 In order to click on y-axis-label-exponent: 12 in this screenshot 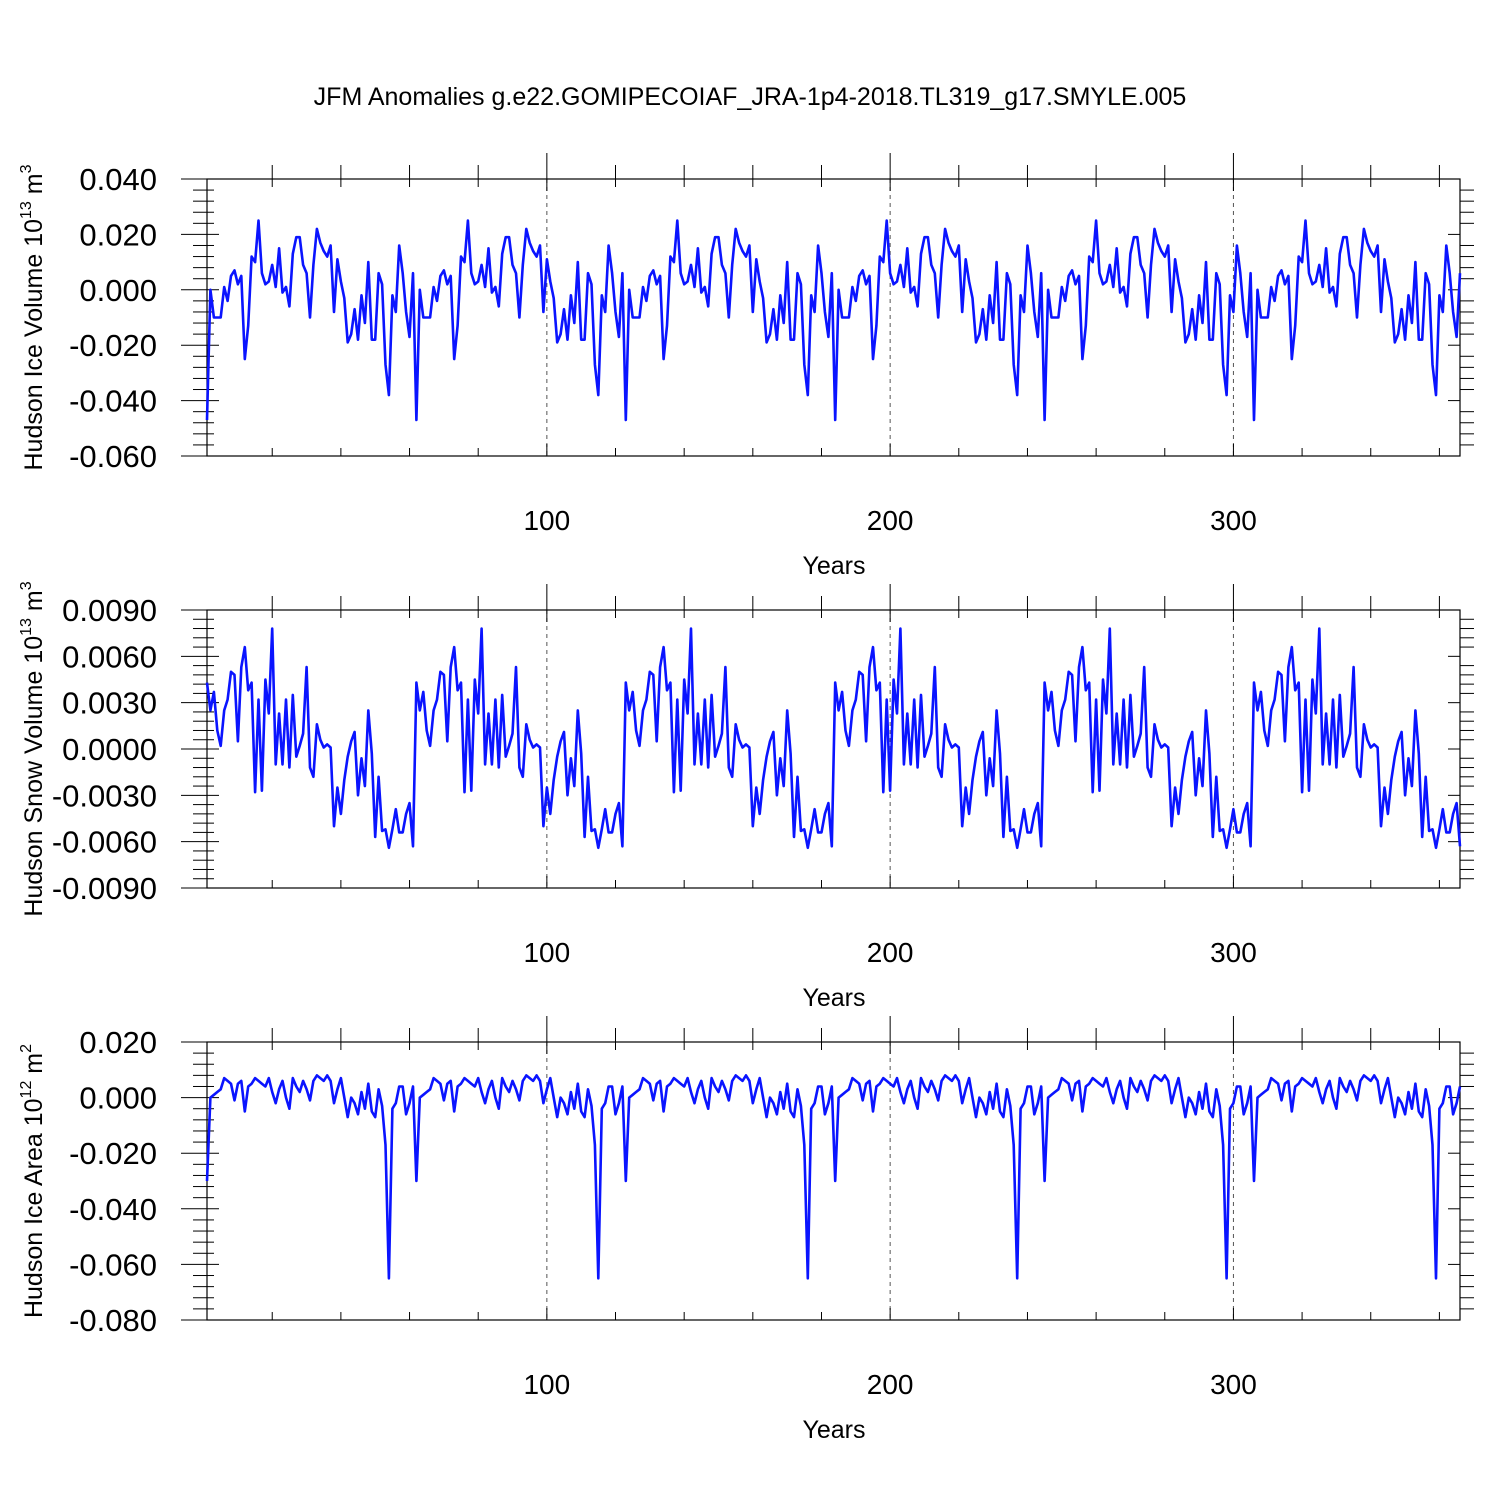, I will do `click(26, 1090)`.